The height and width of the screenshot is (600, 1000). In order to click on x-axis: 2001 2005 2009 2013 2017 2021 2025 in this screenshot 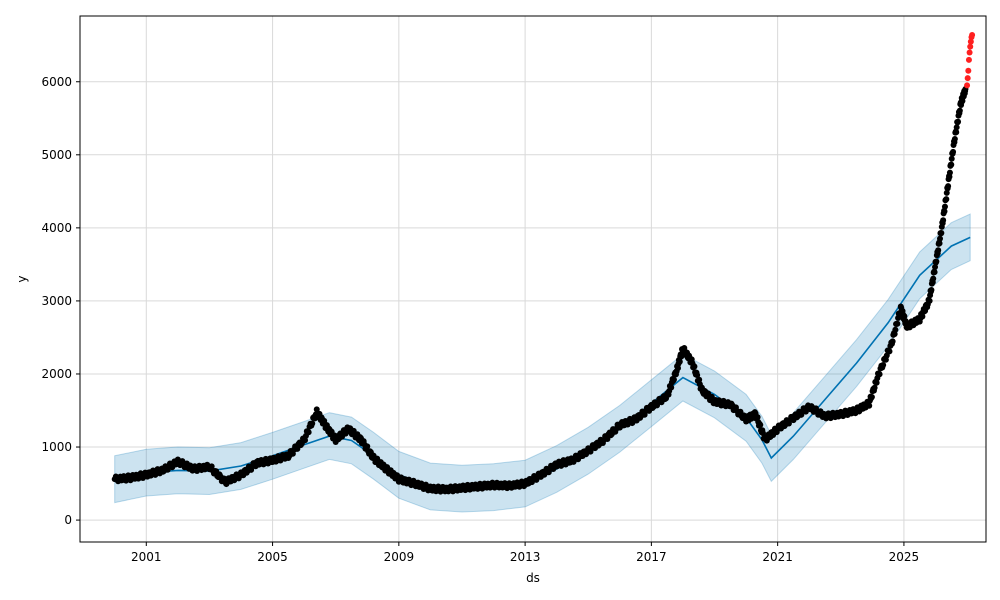, I will do `click(525, 553)`.